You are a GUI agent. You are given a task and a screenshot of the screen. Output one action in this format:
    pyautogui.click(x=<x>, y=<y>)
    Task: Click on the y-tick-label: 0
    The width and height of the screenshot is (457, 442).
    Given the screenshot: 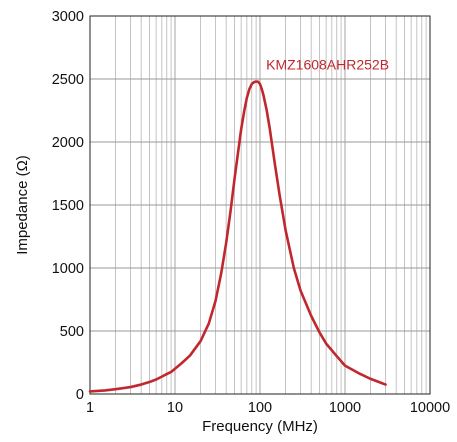 What is the action you would take?
    pyautogui.click(x=80, y=395)
    